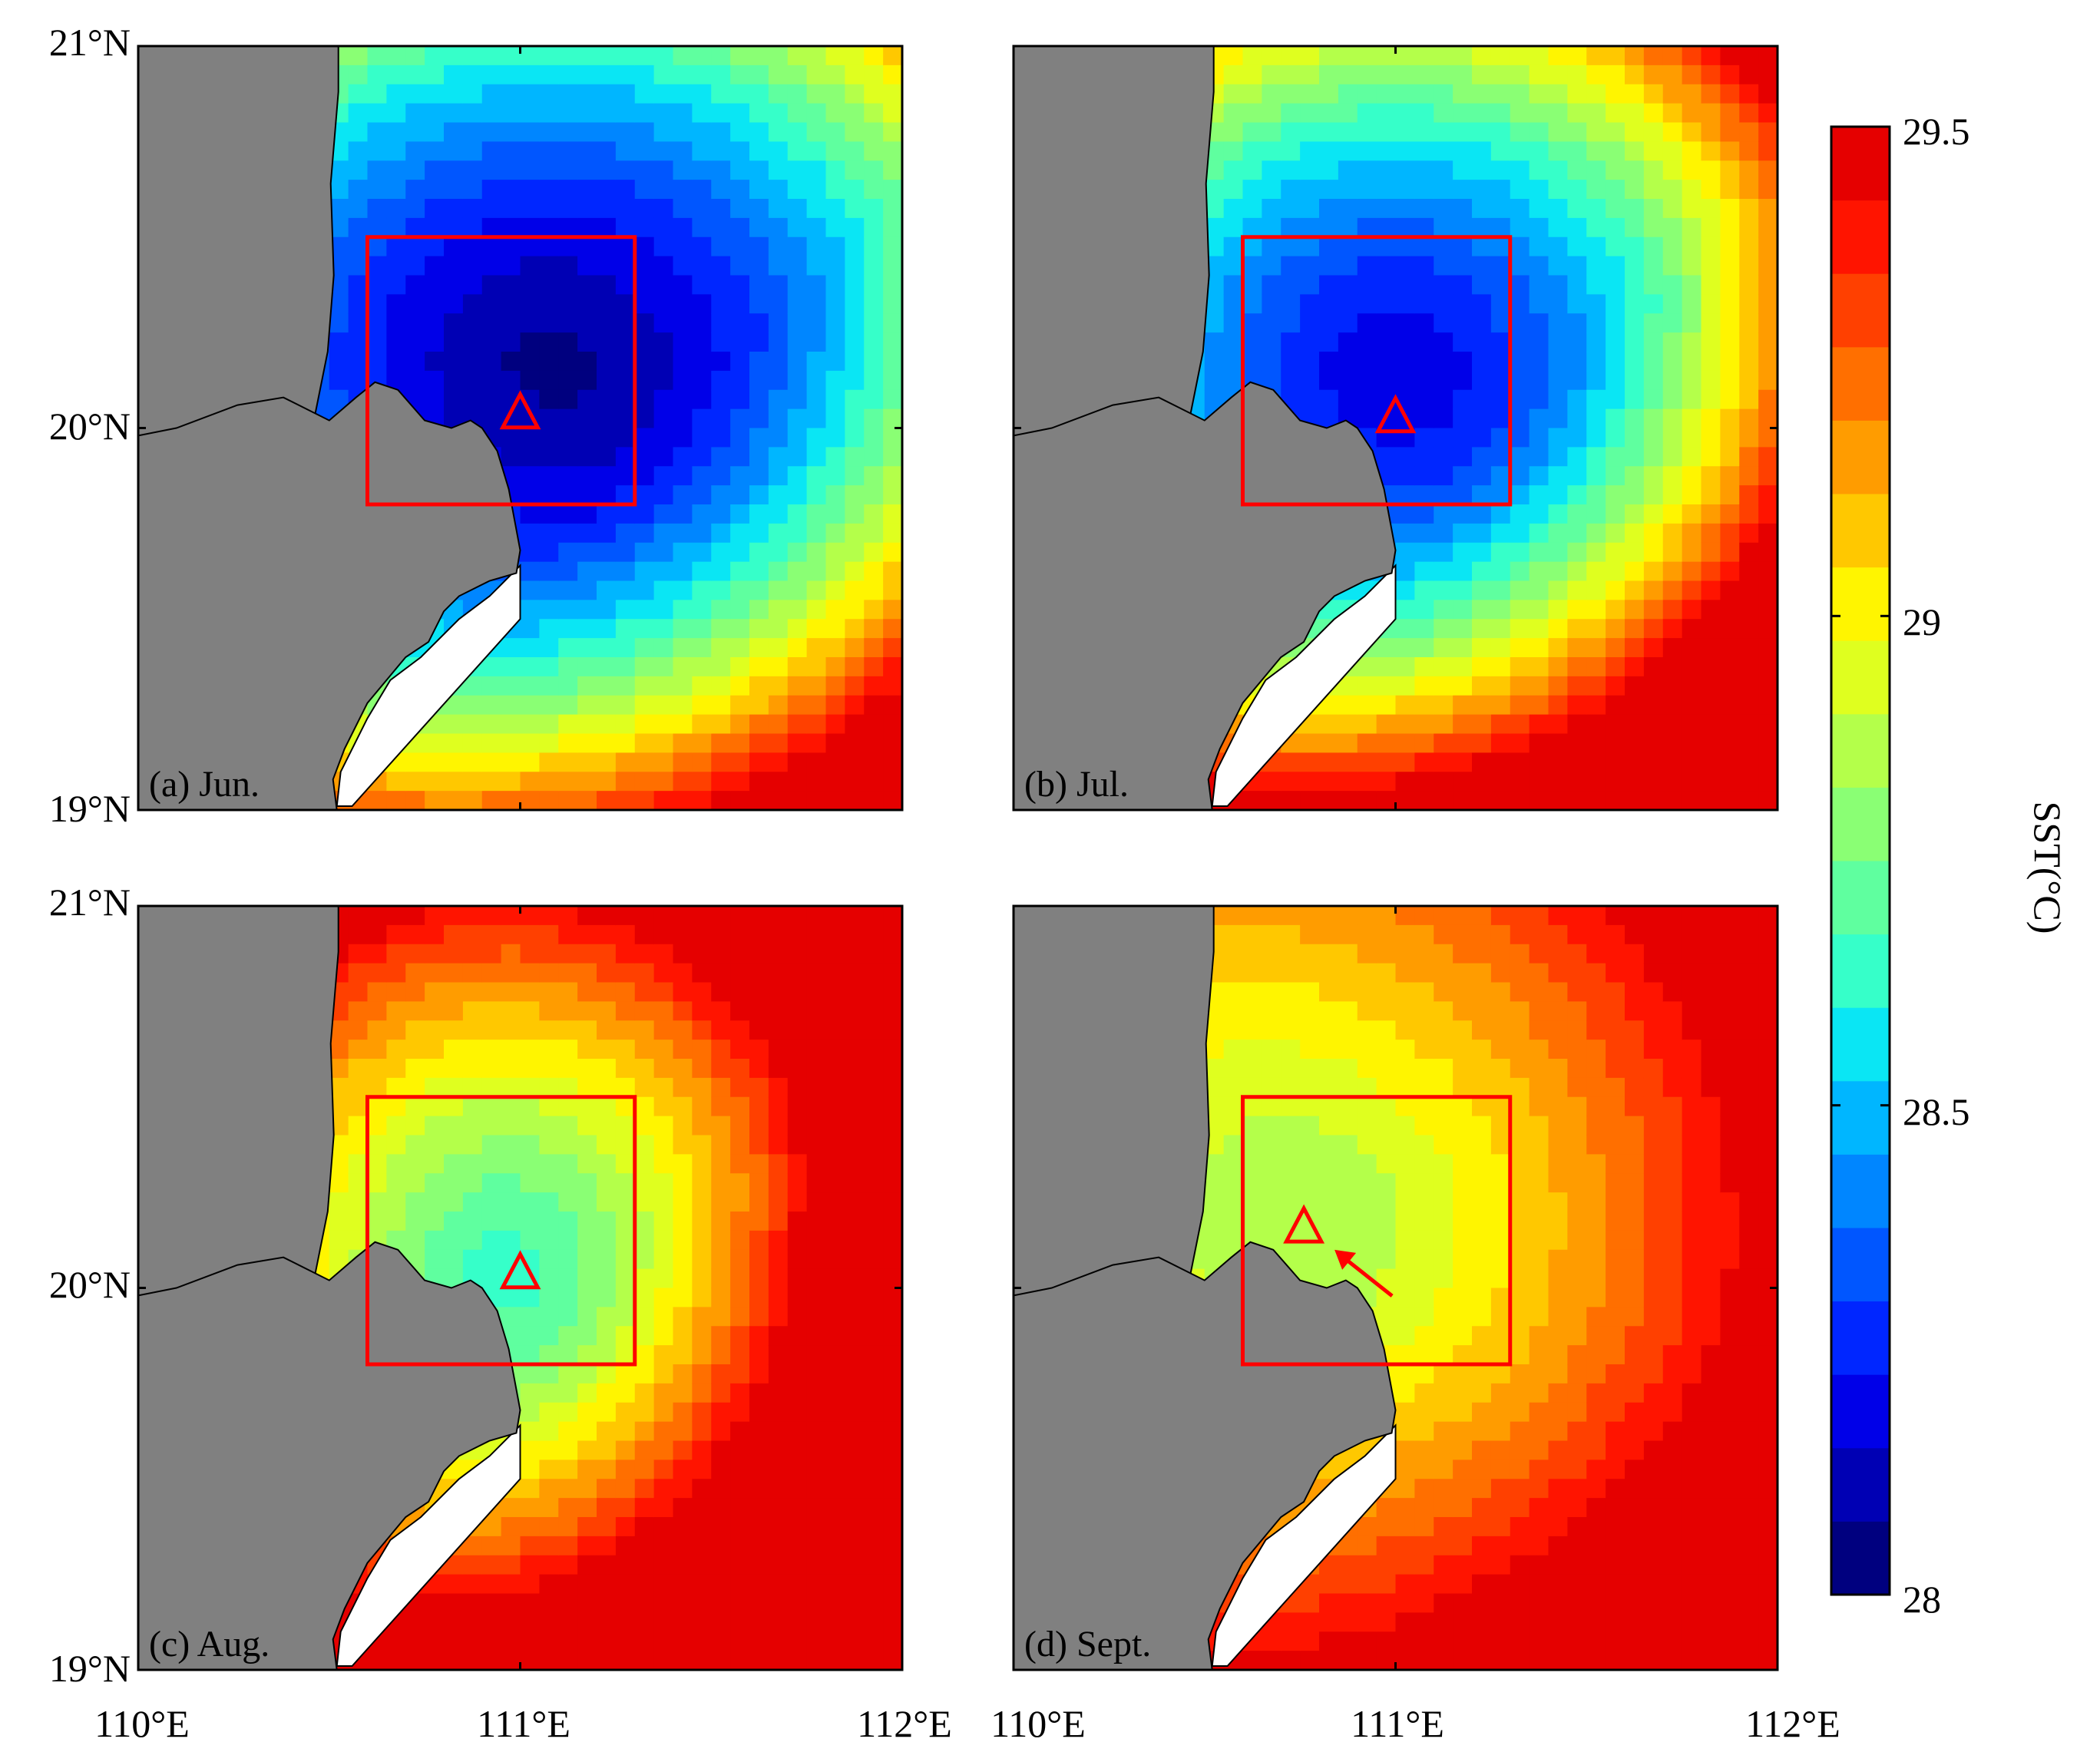 The height and width of the screenshot is (1762, 2100). I want to click on lat-label-21-top: 21°N, so click(90, 42).